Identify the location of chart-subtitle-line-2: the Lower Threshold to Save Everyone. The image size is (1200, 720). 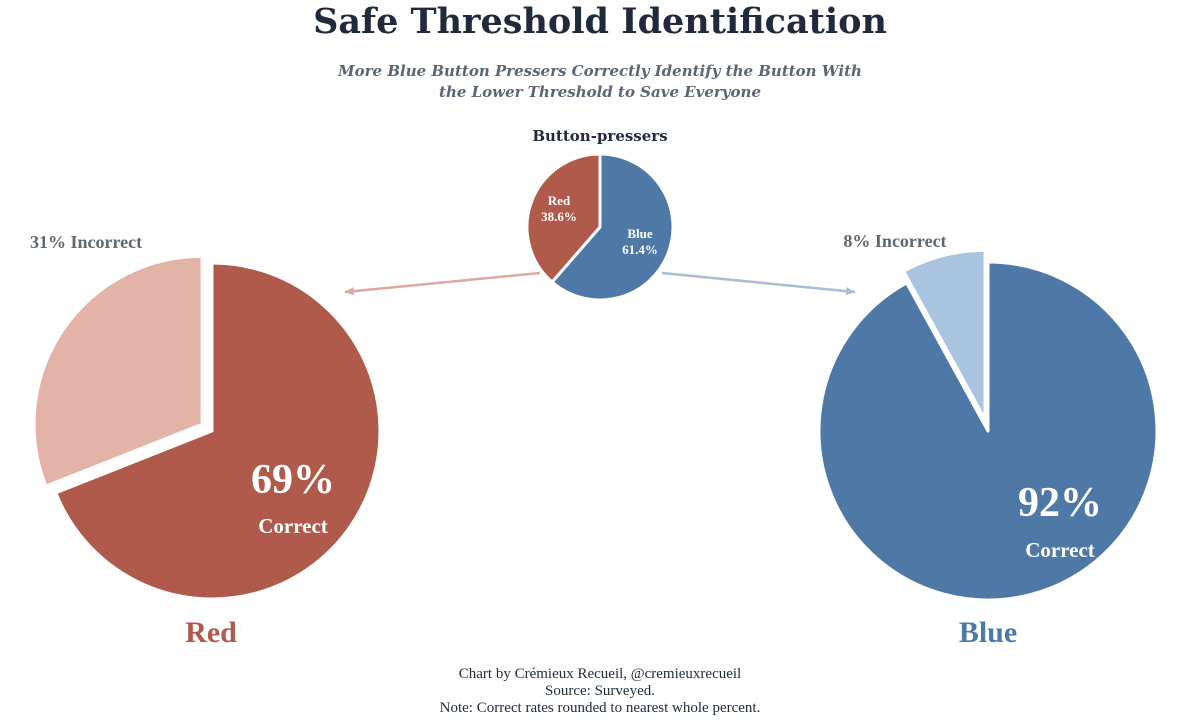
(600, 92).